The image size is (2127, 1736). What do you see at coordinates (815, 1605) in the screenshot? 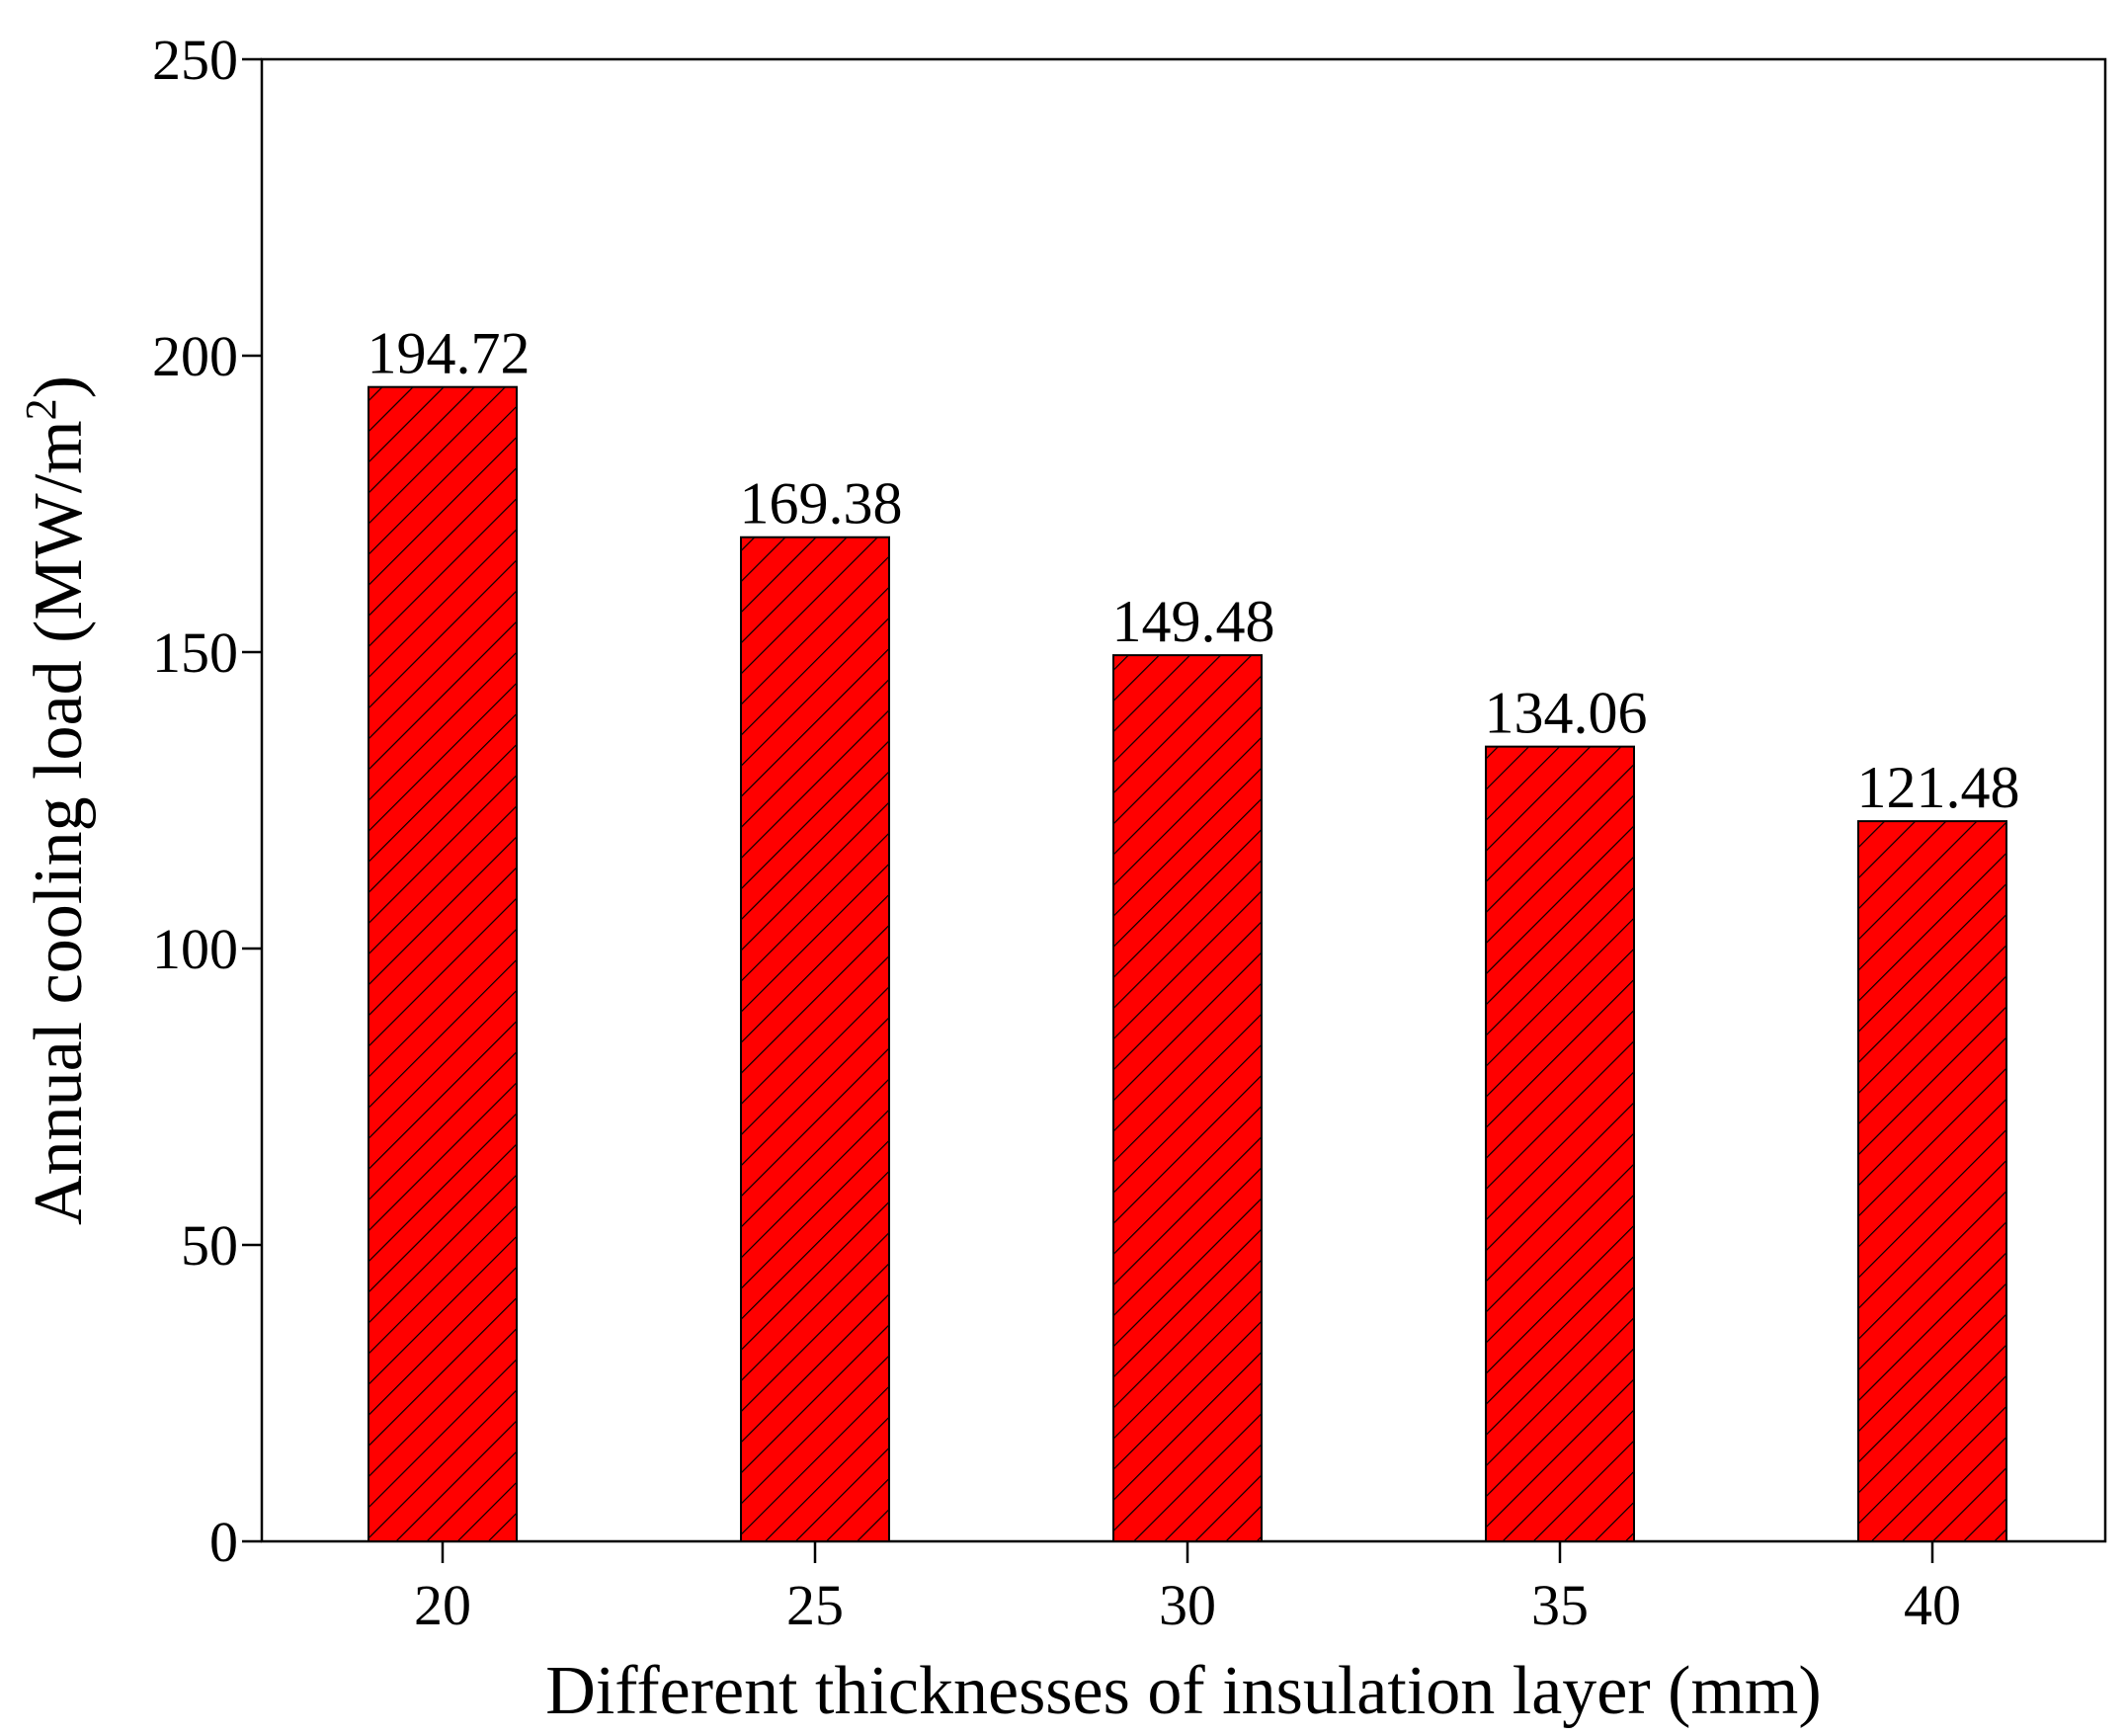
I see `x-tick-label: 25` at bounding box center [815, 1605].